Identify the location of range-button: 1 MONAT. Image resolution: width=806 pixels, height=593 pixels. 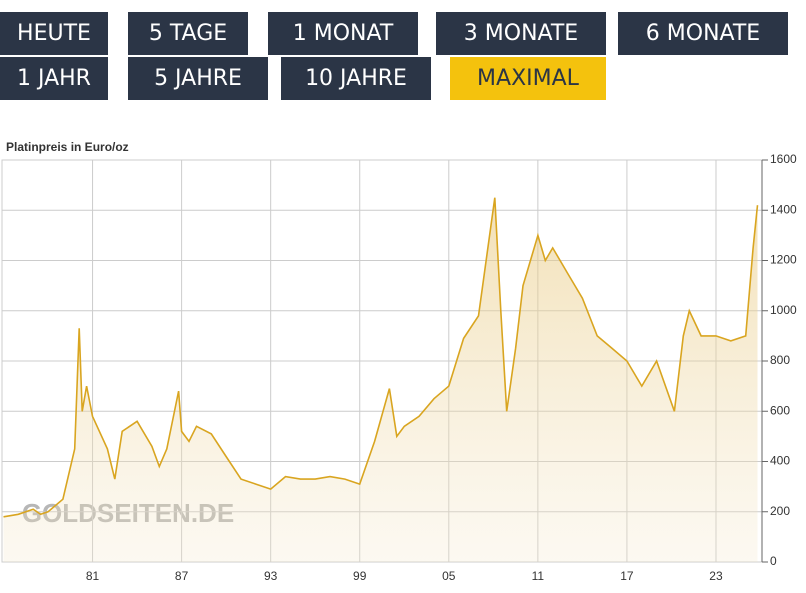
(343, 33).